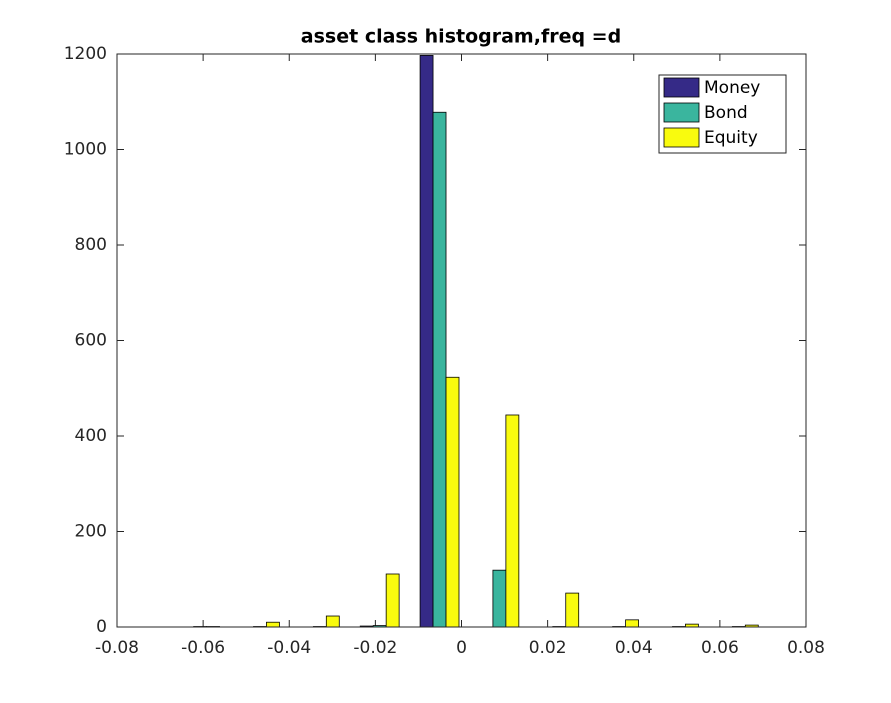 The image size is (891, 703). Describe the element at coordinates (548, 648) in the screenshot. I see `x-tick-label: 0.02` at that location.